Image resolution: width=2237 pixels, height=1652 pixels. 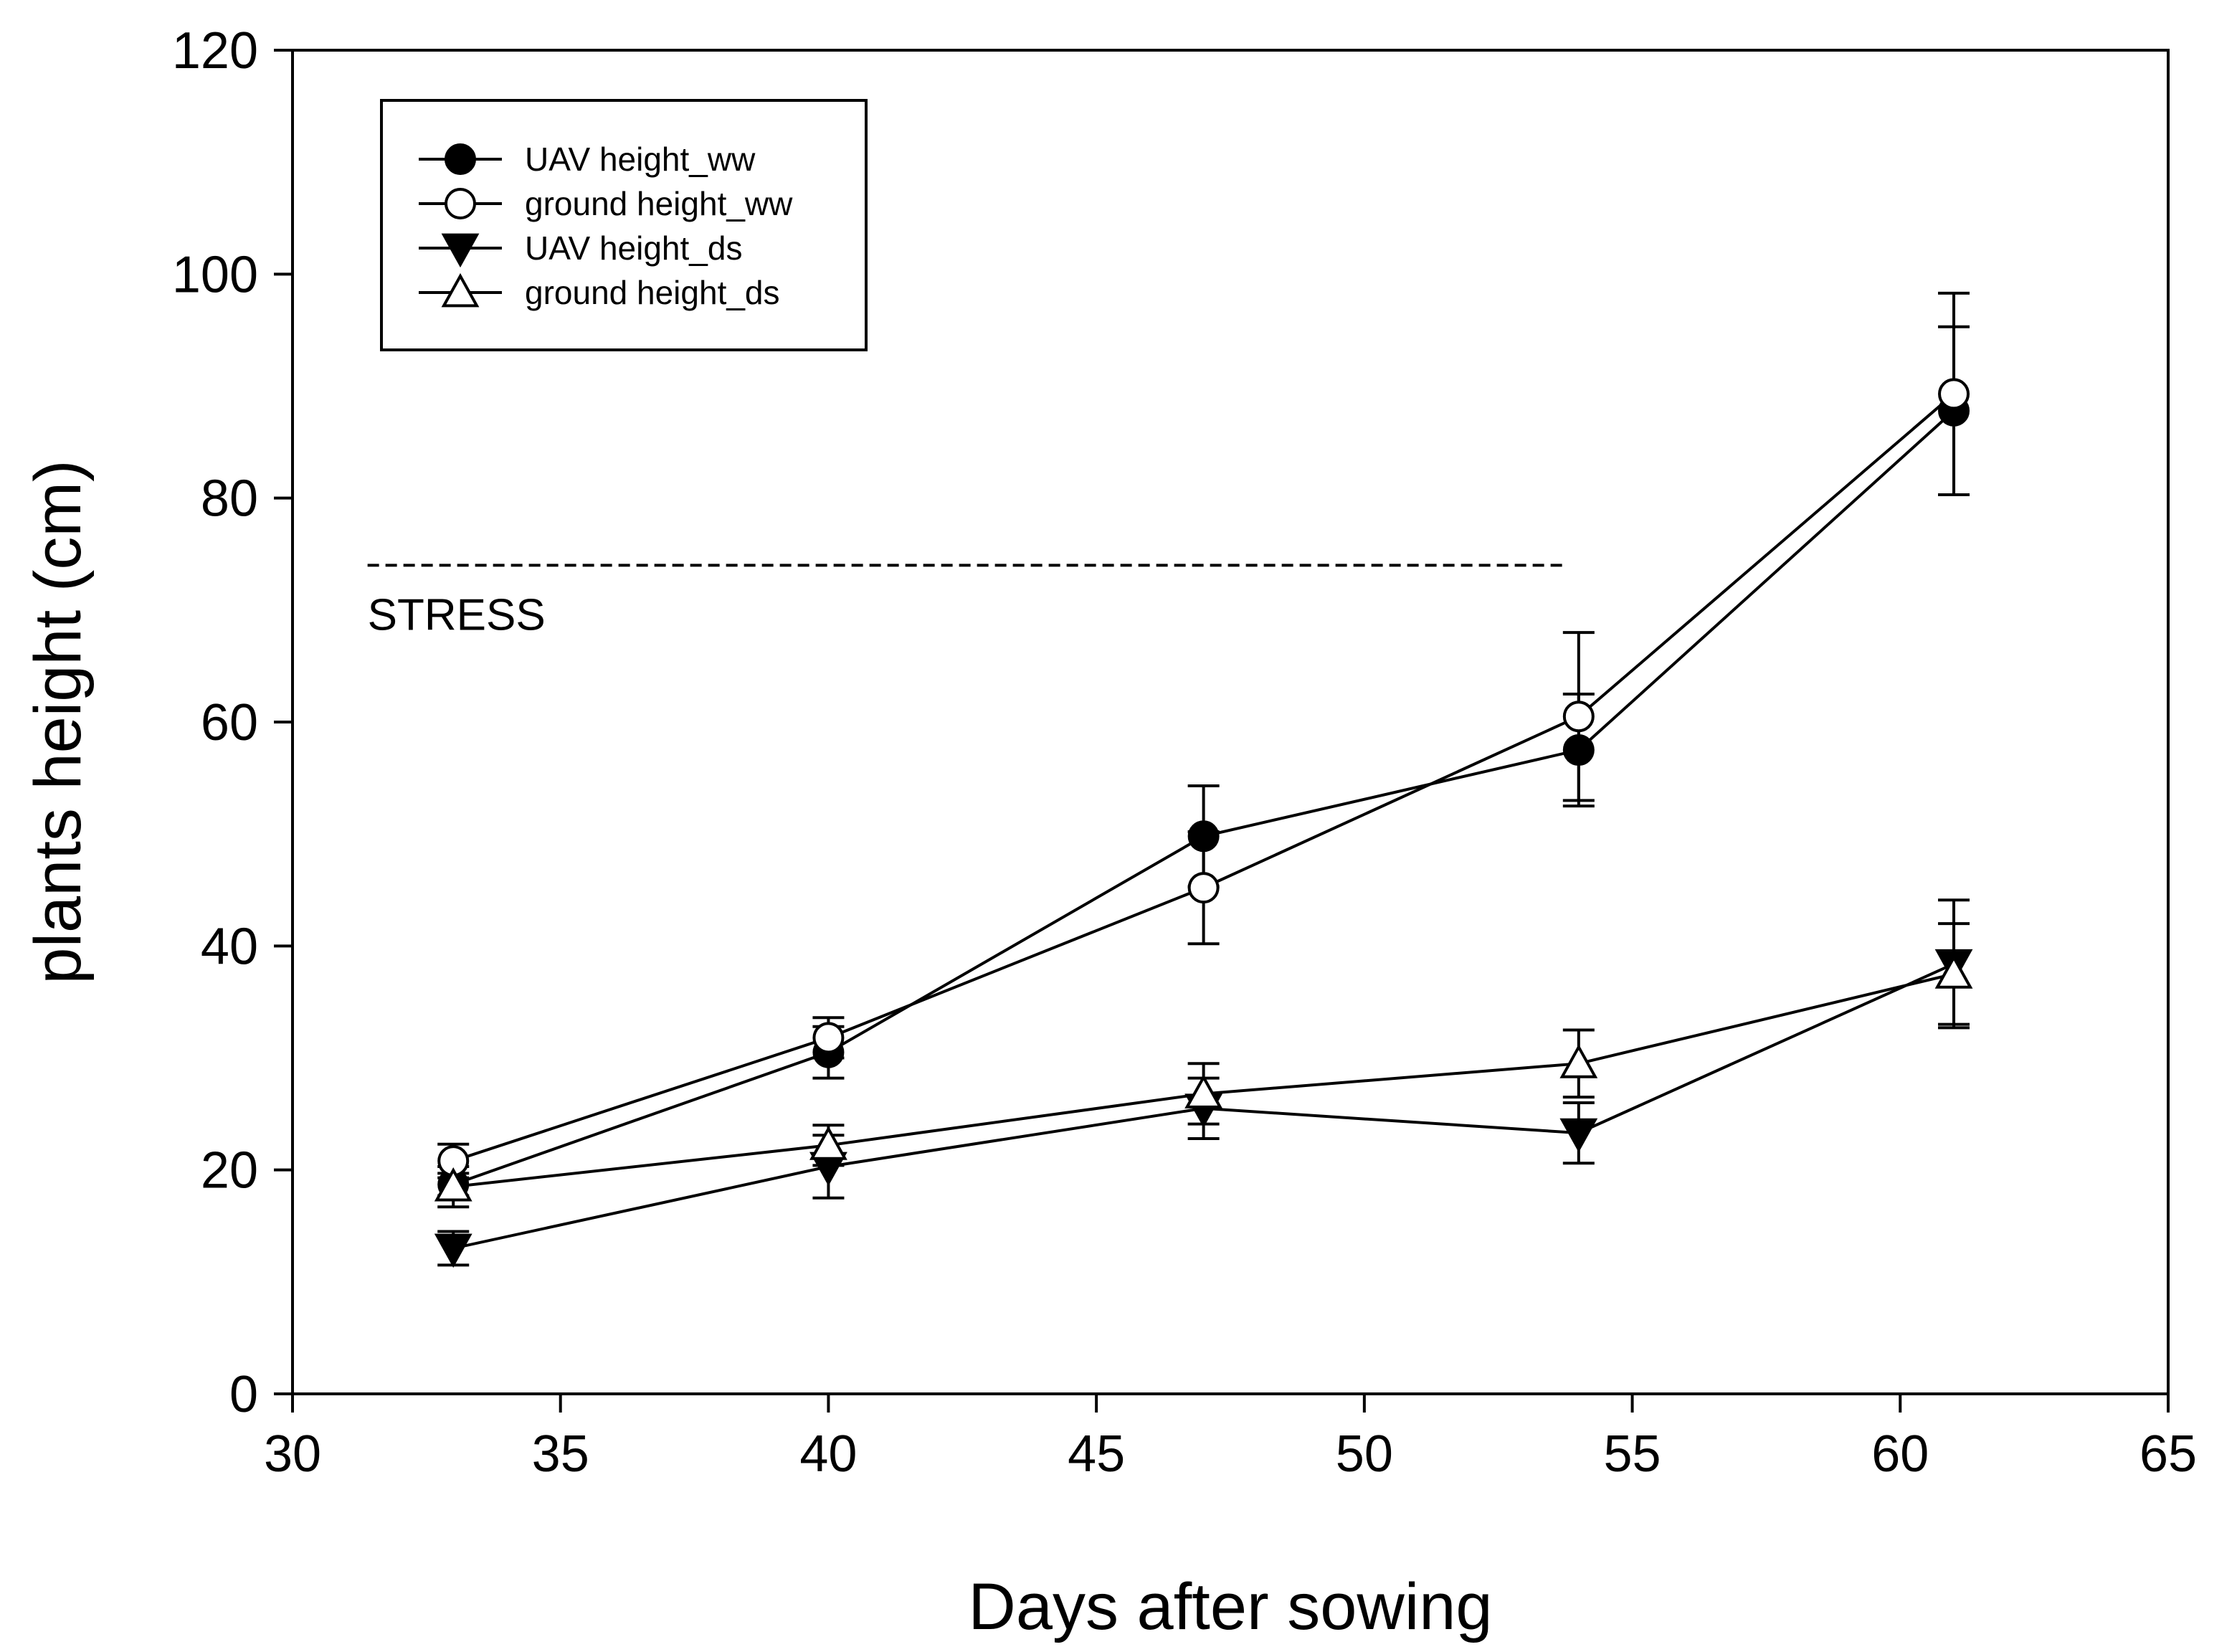 I want to click on legend-item-ground-height-ds: ground height_ds, so click(x=599, y=291).